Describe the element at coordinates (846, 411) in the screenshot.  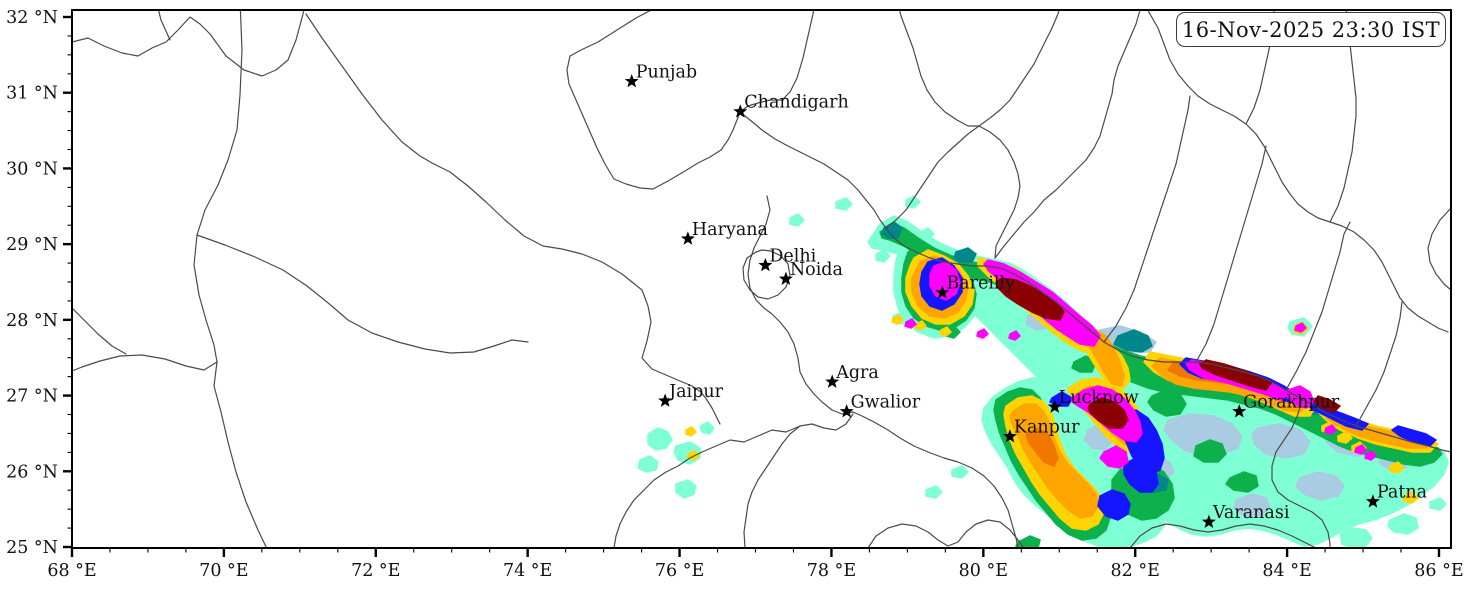
I see `city-marker-gwalior` at that location.